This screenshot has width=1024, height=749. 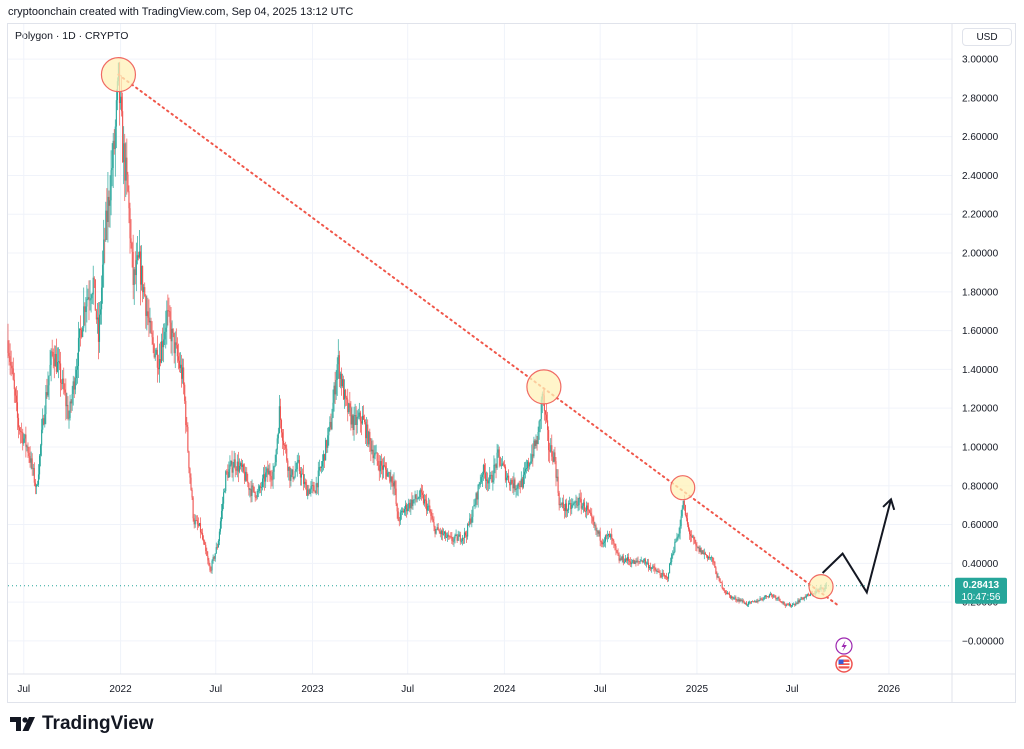 I want to click on x-tick-label: Jul, so click(x=407, y=689).